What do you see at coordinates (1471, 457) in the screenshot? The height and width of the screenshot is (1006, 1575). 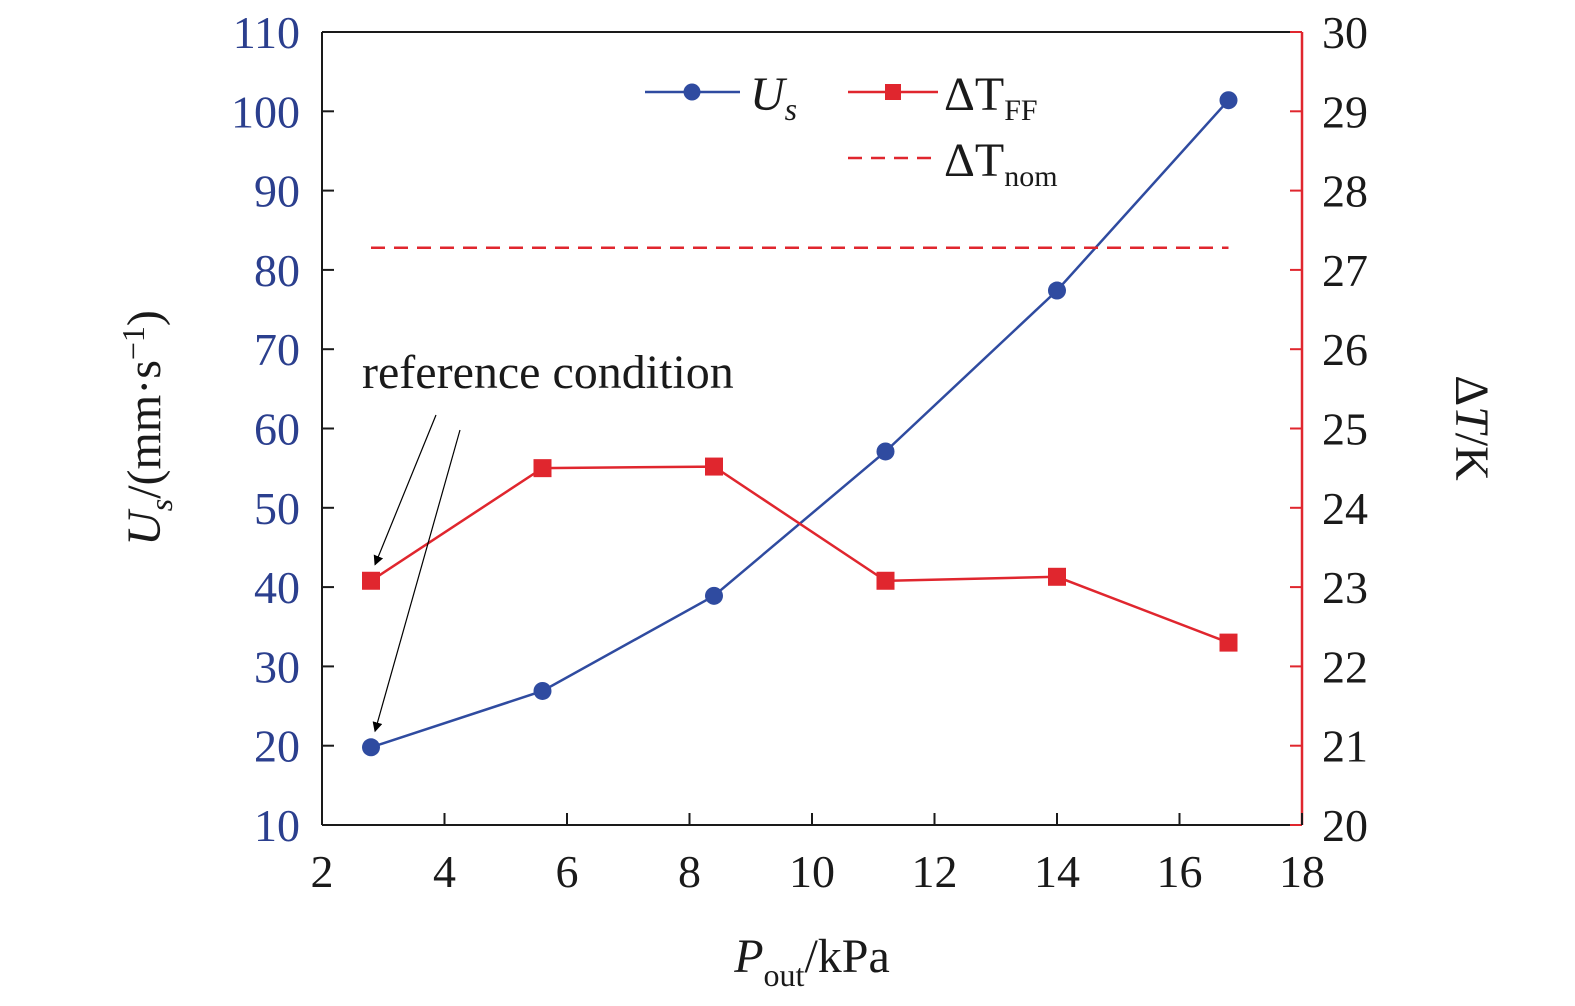 I see `right-axis-title-rest: /K` at bounding box center [1471, 457].